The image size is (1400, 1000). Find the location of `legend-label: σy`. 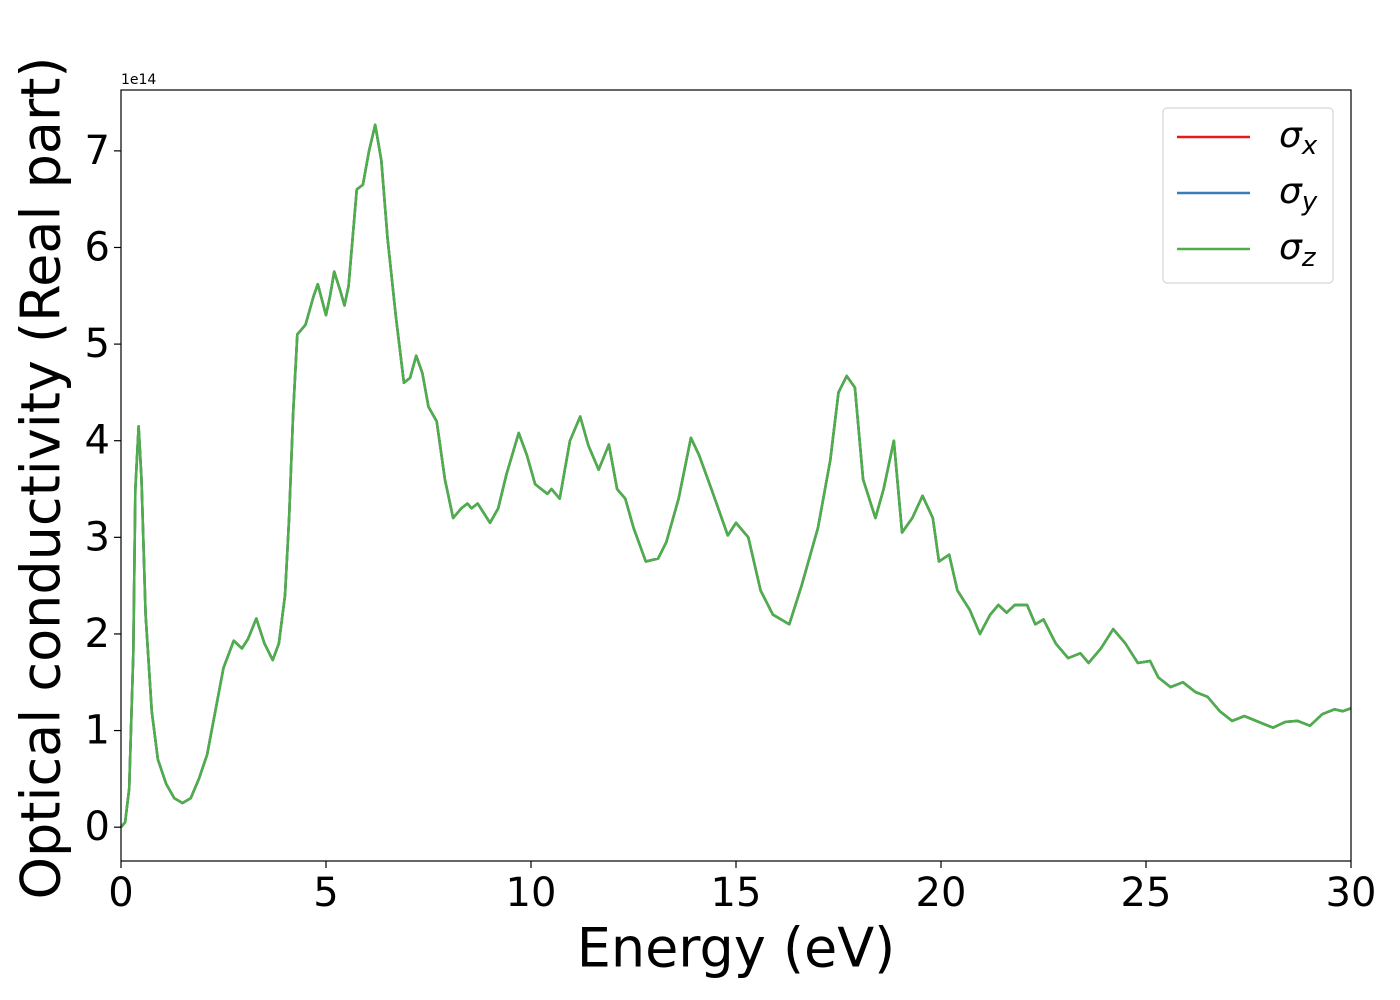

legend-label: σy is located at coordinates (1298, 194).